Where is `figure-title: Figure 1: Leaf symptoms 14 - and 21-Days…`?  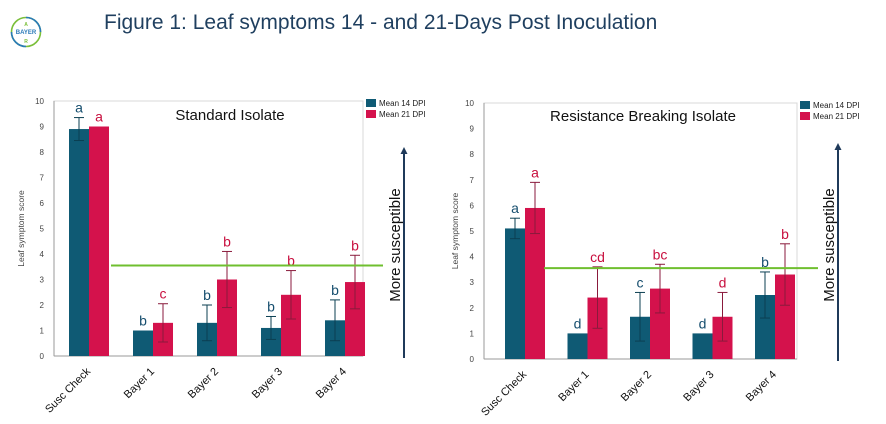 figure-title: Figure 1: Leaf symptoms 14 - and 21-Days… is located at coordinates (381, 22).